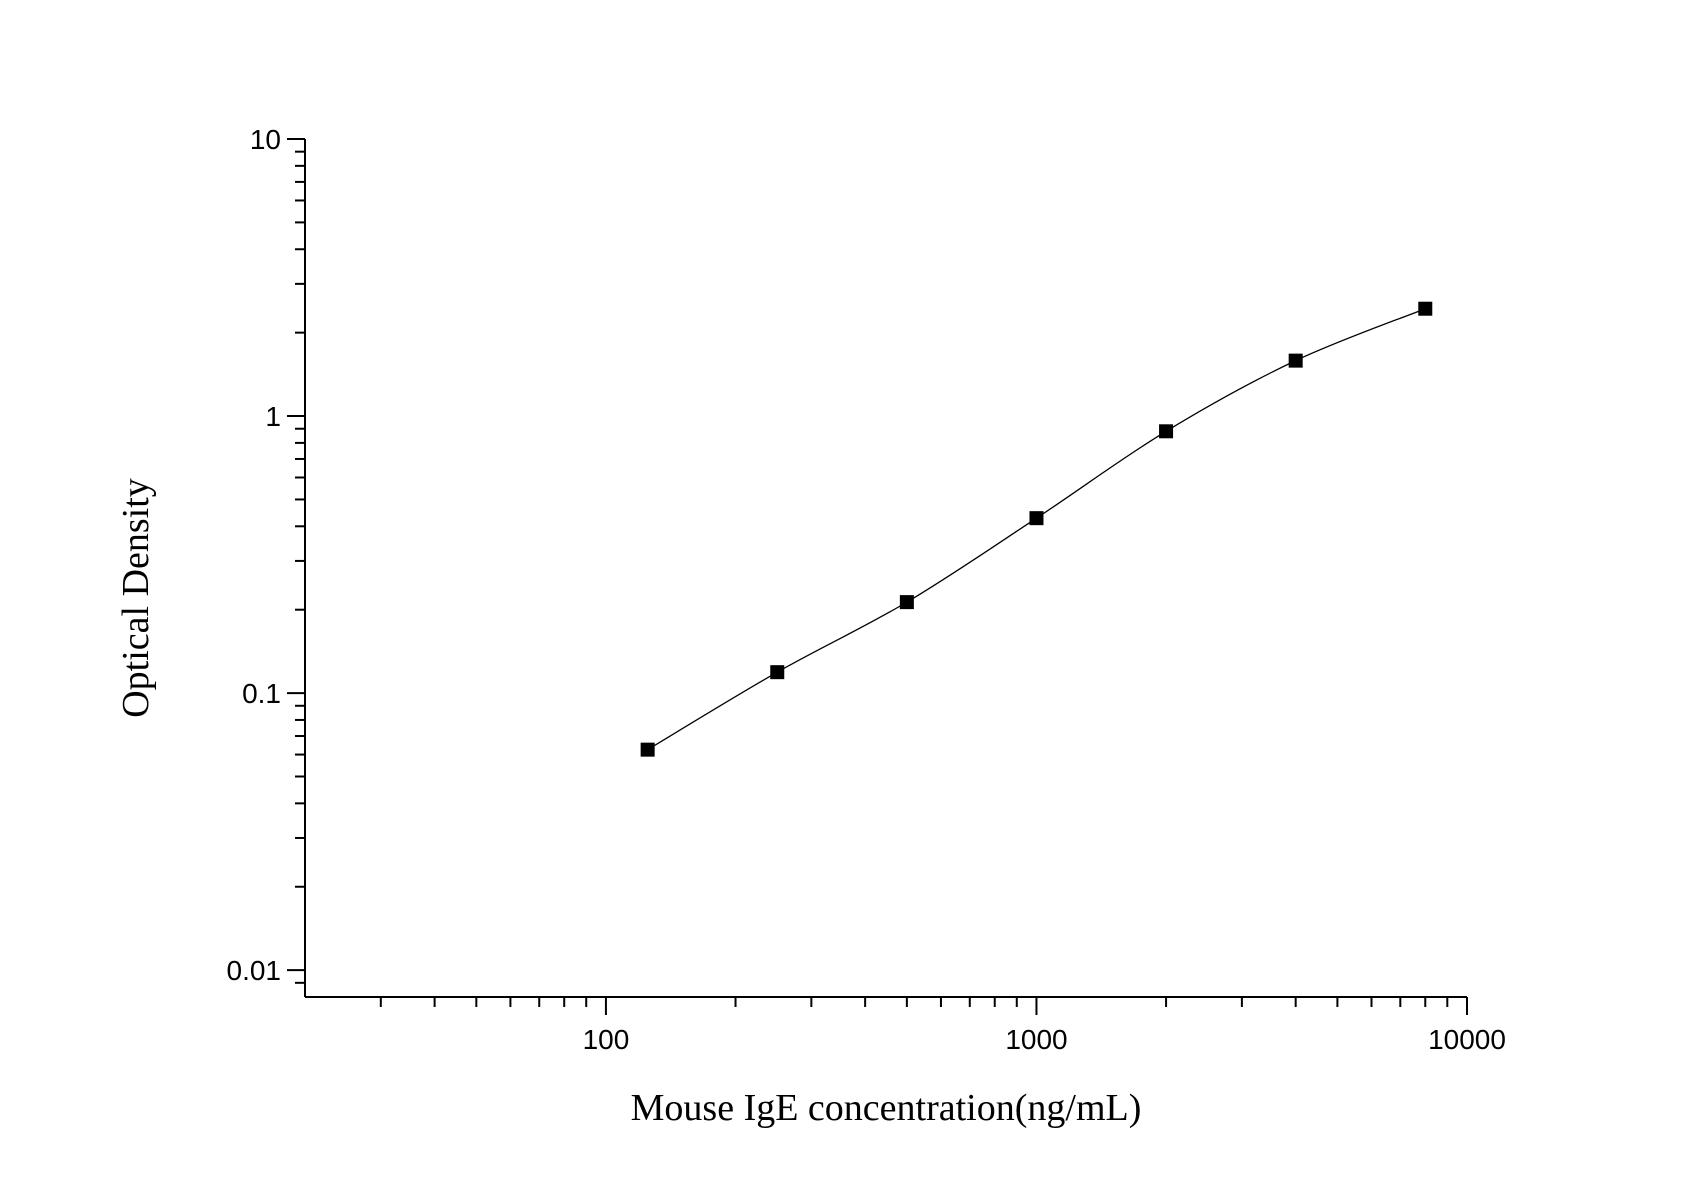  Describe the element at coordinates (254, 970) in the screenshot. I see `y-tick-label: 0.01` at that location.